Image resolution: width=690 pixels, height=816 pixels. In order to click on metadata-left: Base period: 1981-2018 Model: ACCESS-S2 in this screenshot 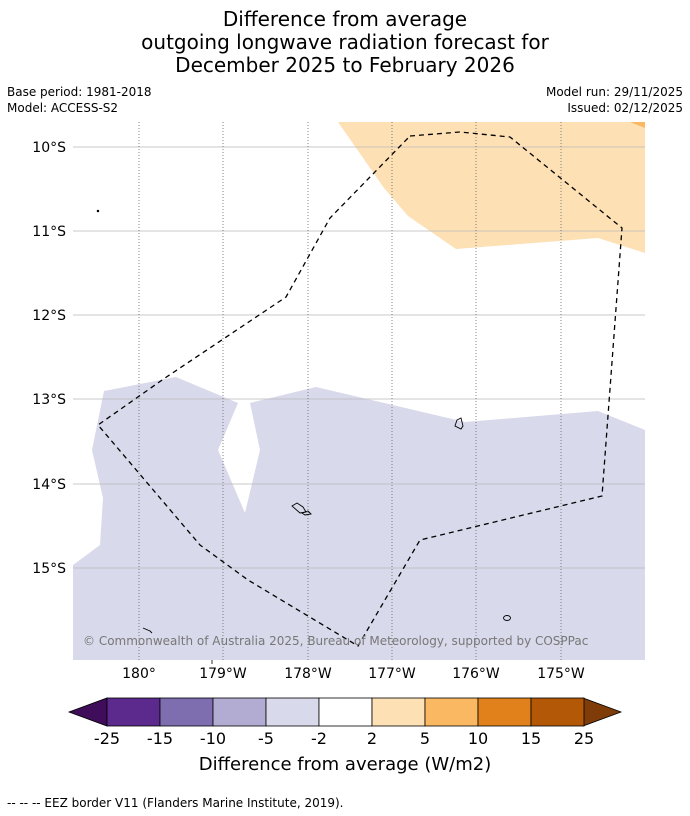, I will do `click(79, 100)`.